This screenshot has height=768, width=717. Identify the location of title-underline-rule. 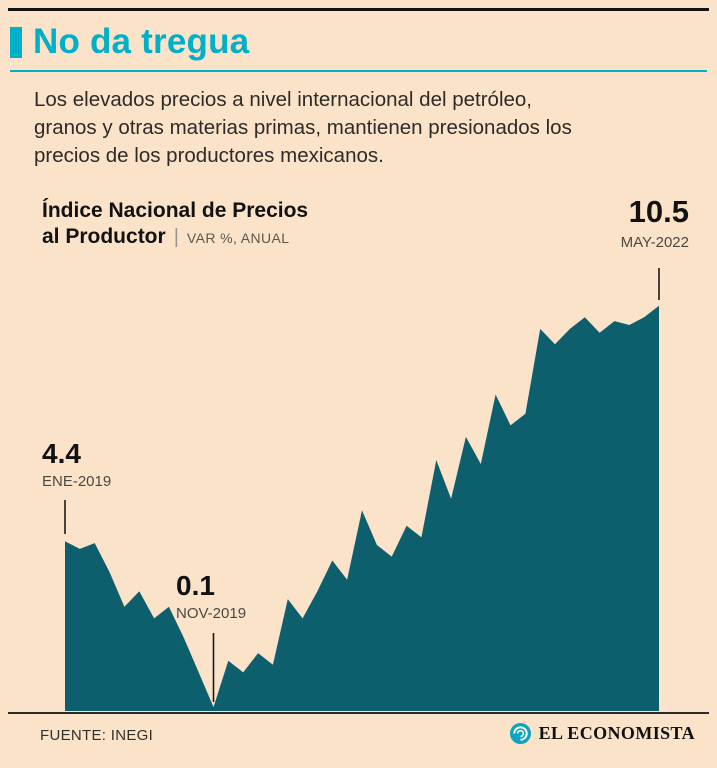
(358, 71).